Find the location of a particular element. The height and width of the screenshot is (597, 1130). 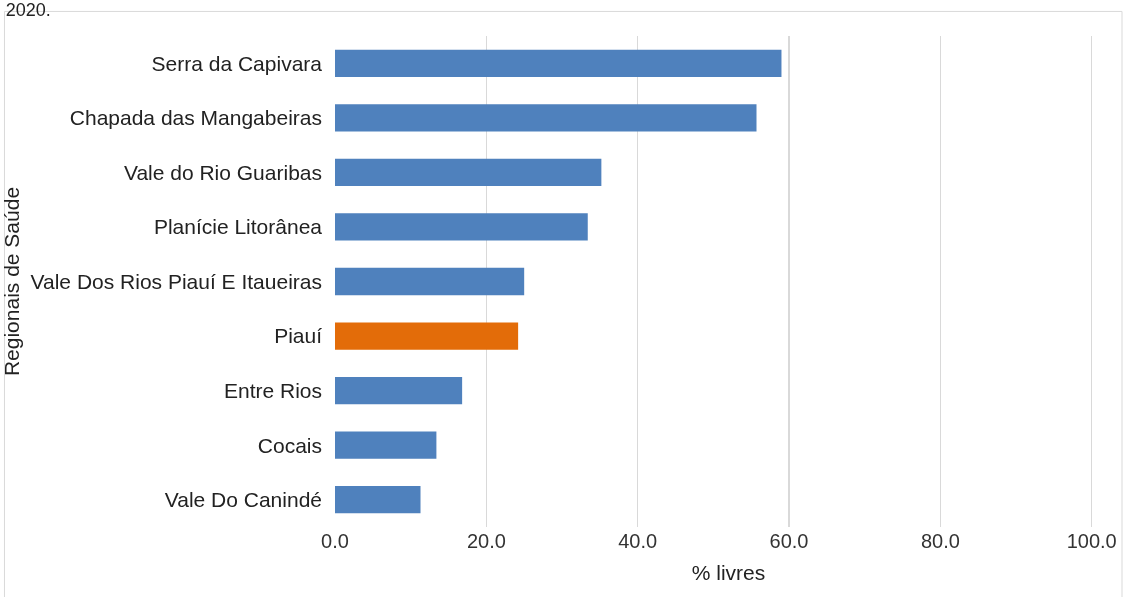

x-tick-label: 60.0 is located at coordinates (789, 541).